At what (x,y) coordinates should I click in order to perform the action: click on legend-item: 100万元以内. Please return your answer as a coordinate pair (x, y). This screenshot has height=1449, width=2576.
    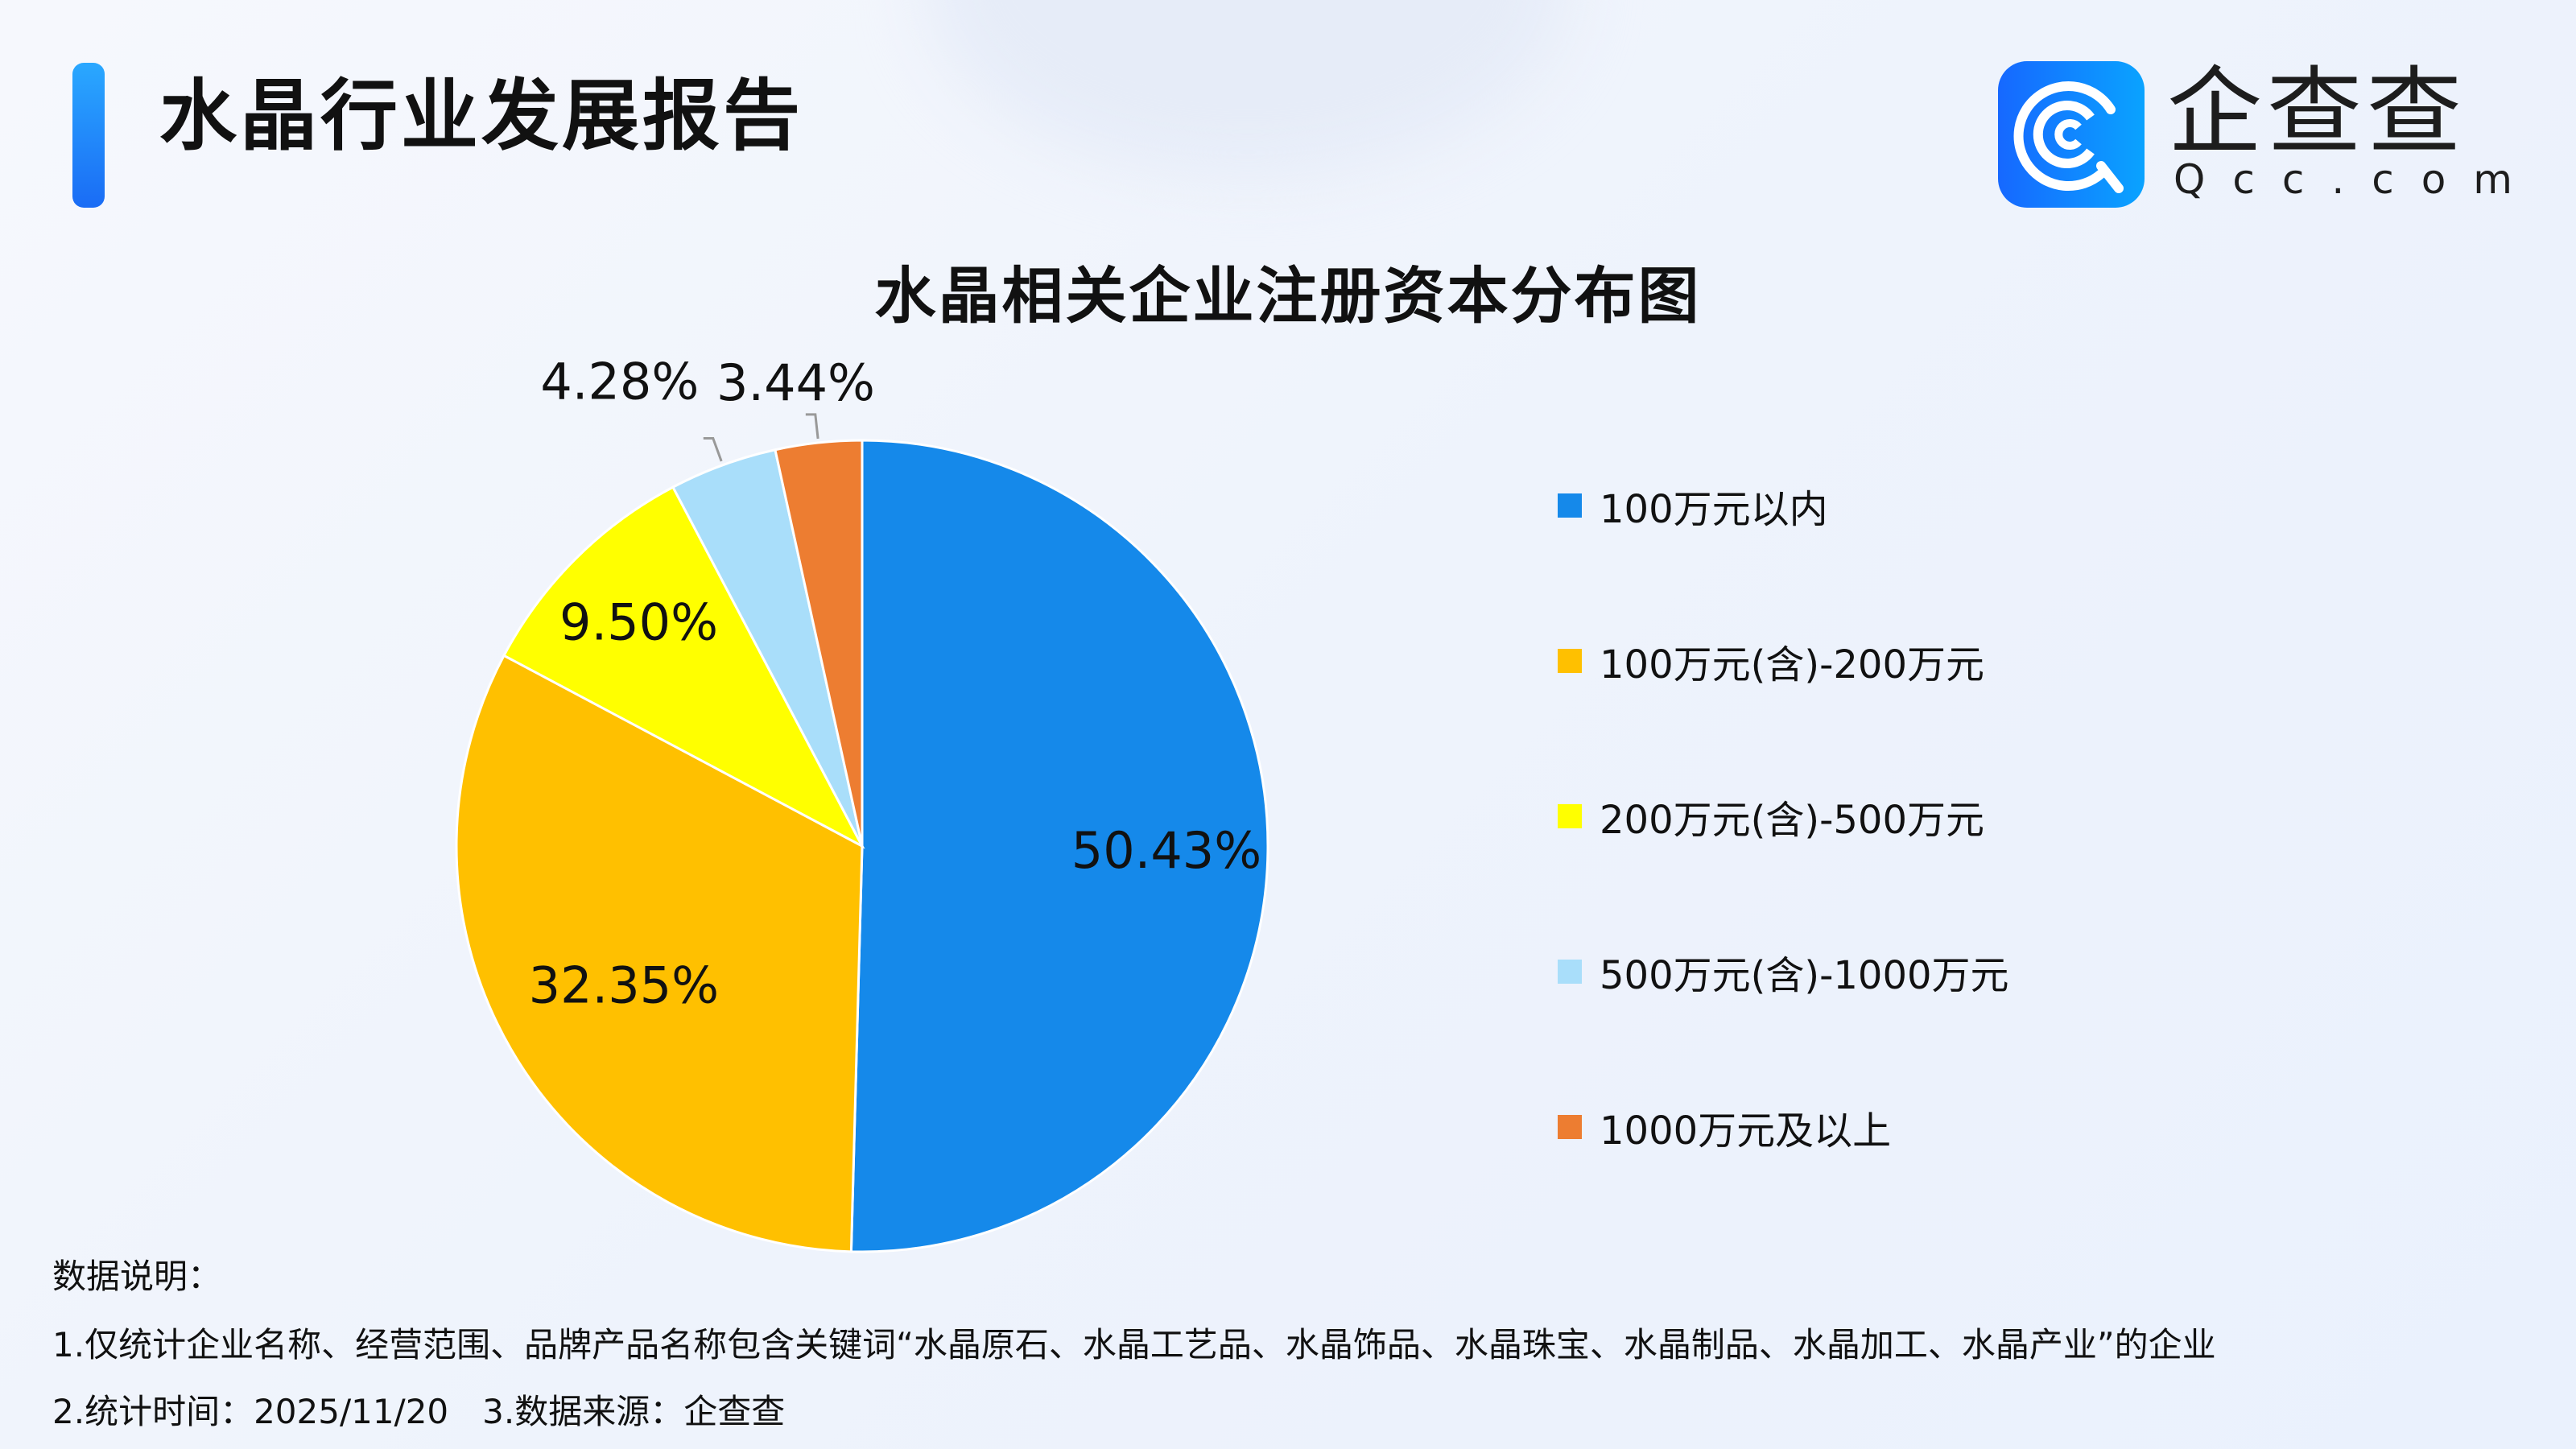
    Looking at the image, I should click on (1693, 505).